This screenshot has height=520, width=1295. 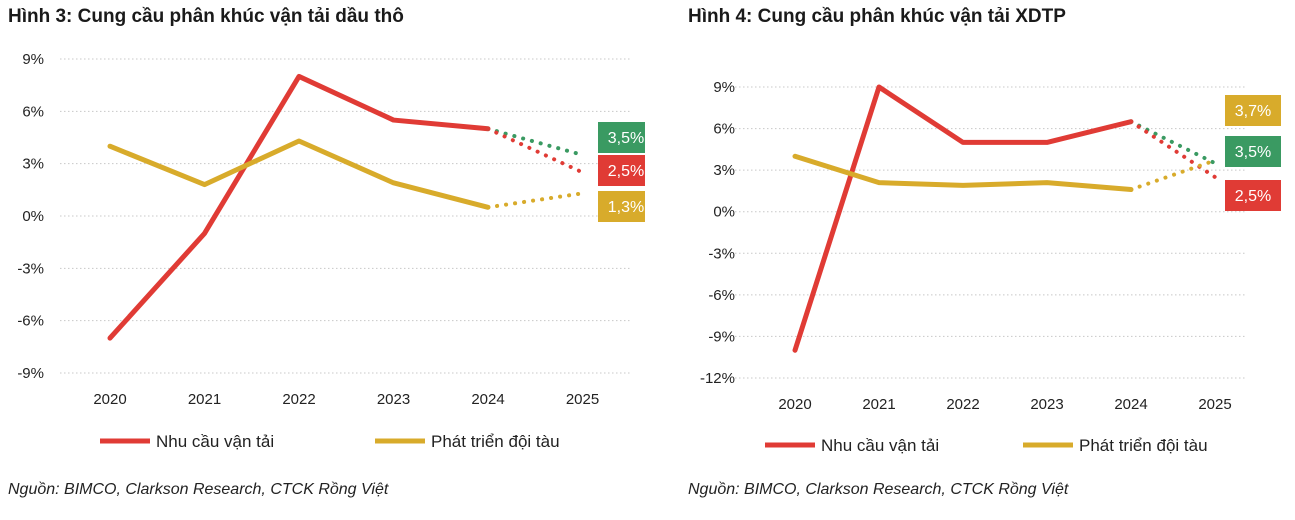 I want to click on chart-title: Hình 4: Cung cầu phân khúc vận tải XDTP, so click(x=877, y=16).